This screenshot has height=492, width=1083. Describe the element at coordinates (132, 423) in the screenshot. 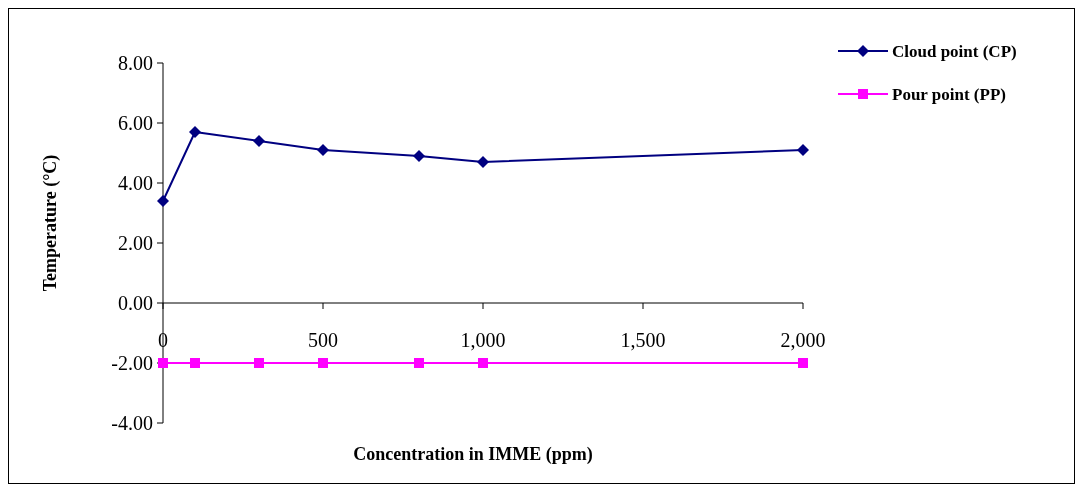

I see `y-tick-label: -4.00` at that location.